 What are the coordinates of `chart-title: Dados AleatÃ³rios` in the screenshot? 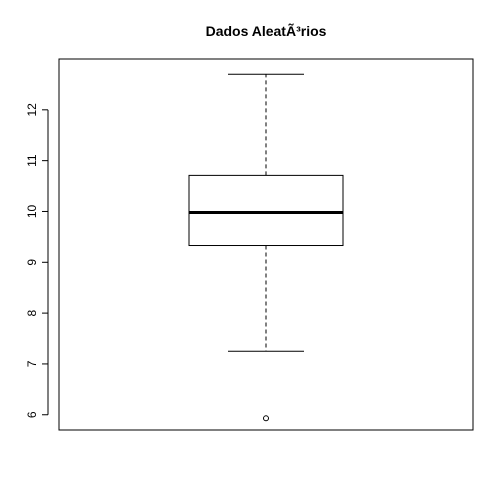 It's located at (266, 30).